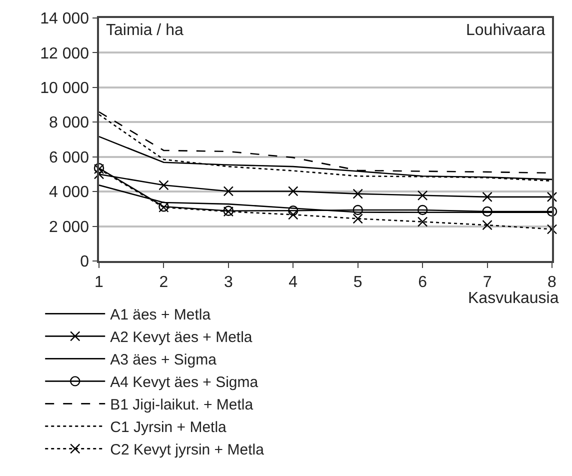 The height and width of the screenshot is (476, 572). I want to click on y-axis-title: Taimia / ha, so click(145, 30).